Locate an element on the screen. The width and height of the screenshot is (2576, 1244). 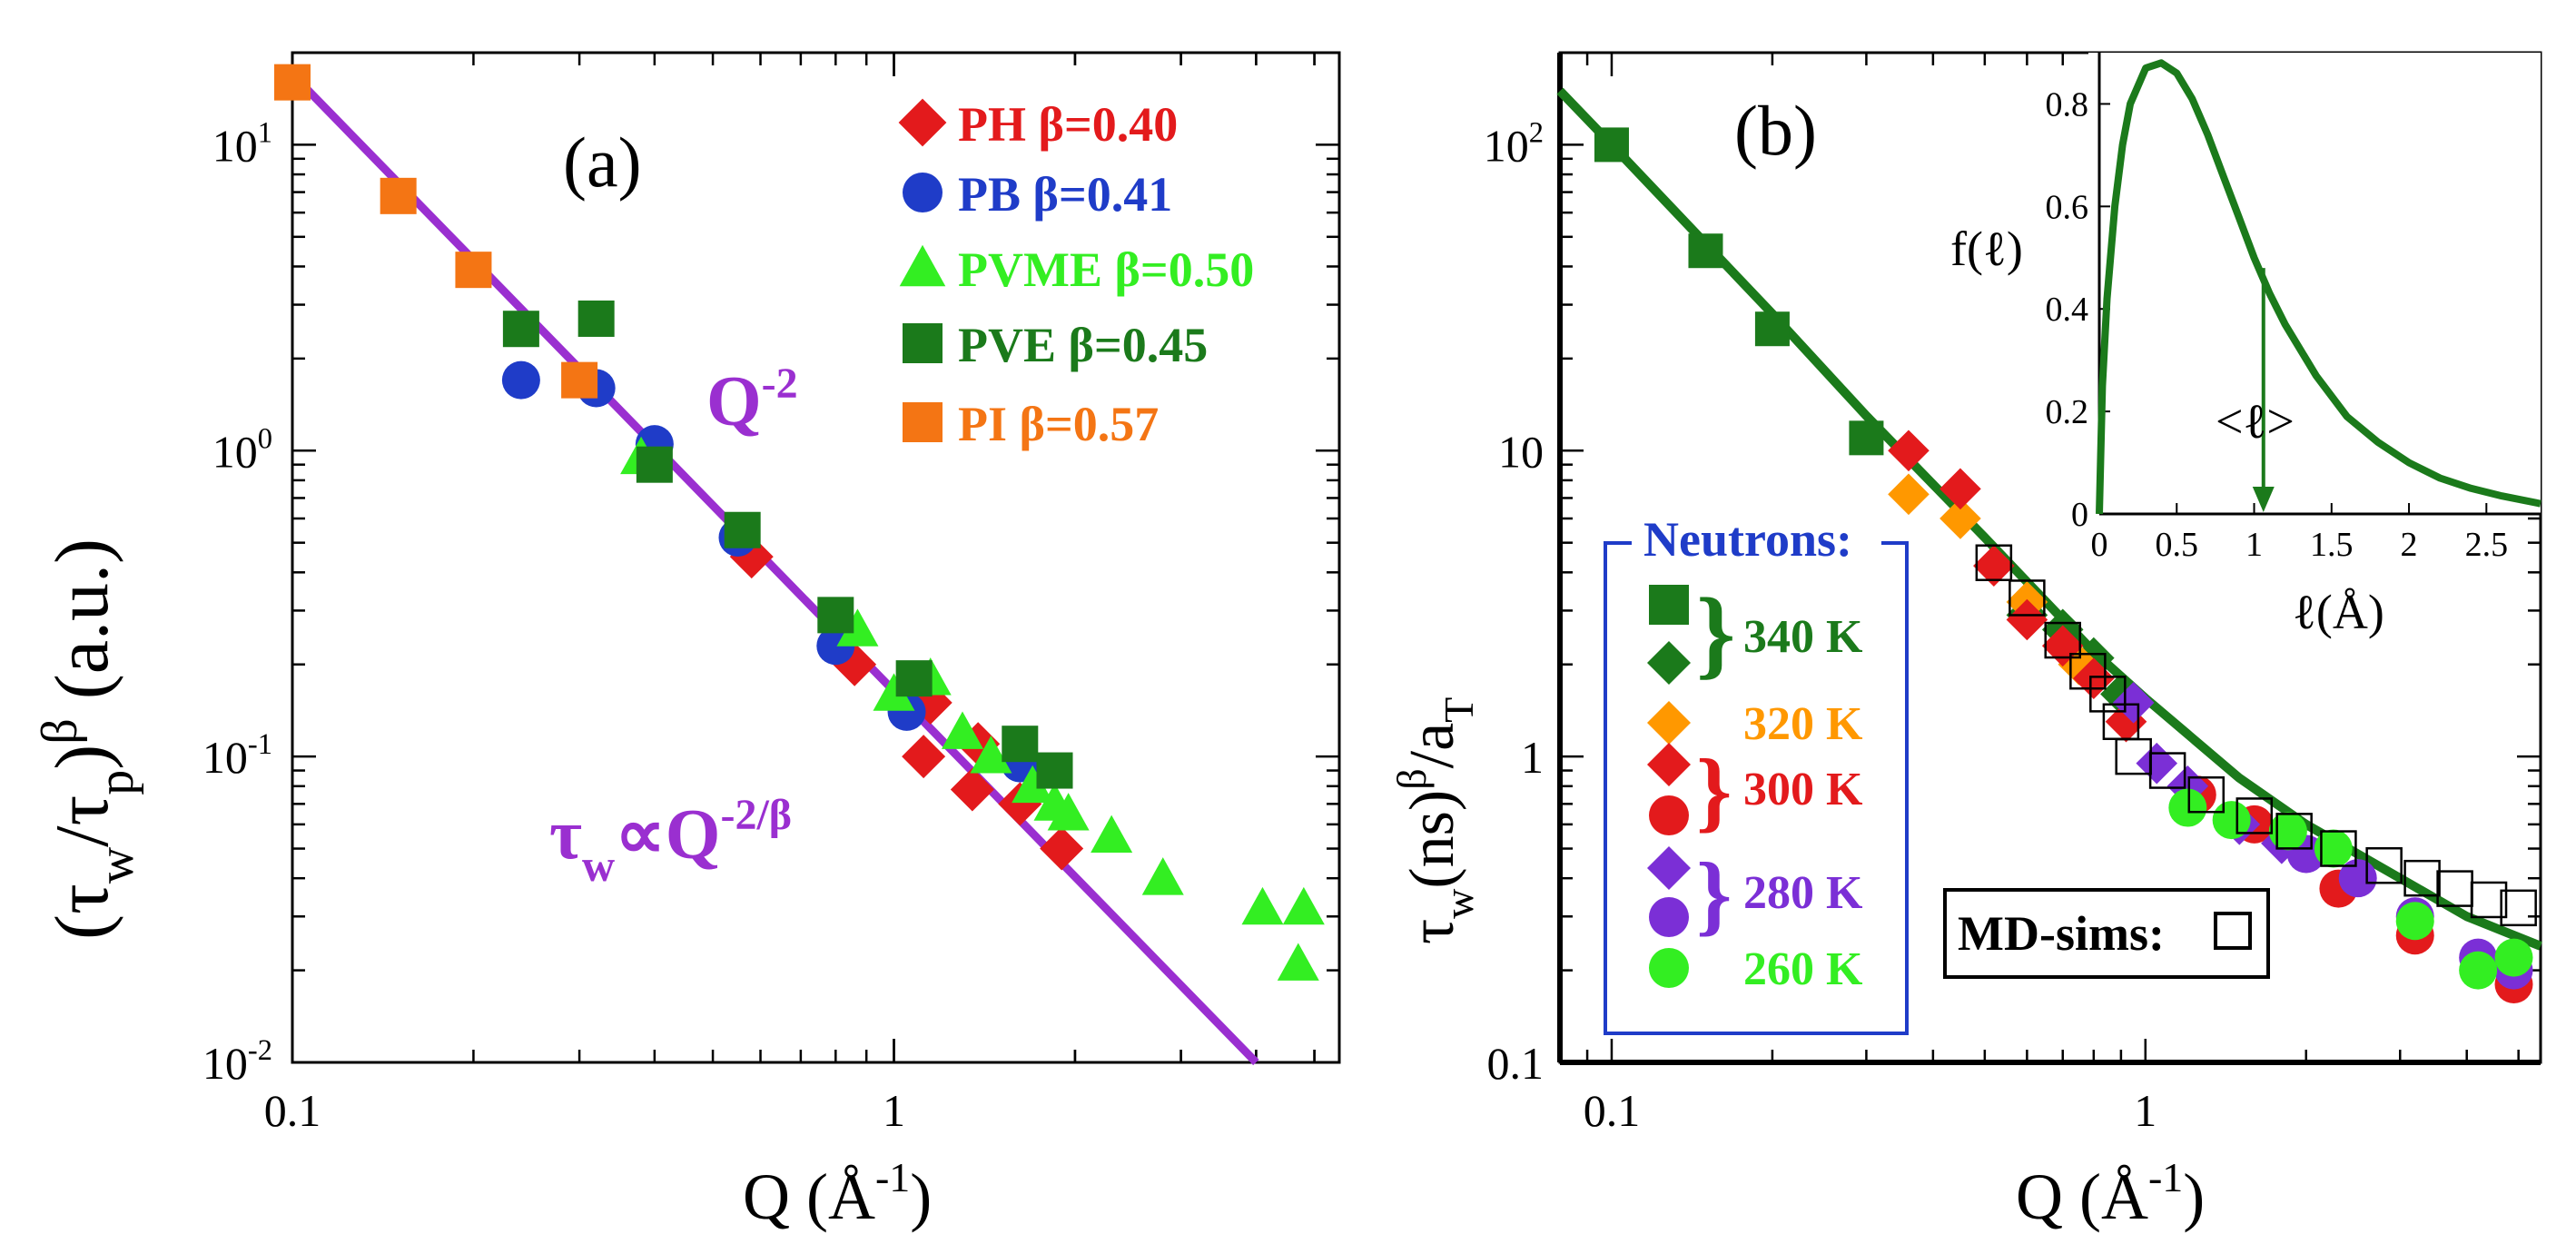
law-w: w is located at coordinates (598, 865).